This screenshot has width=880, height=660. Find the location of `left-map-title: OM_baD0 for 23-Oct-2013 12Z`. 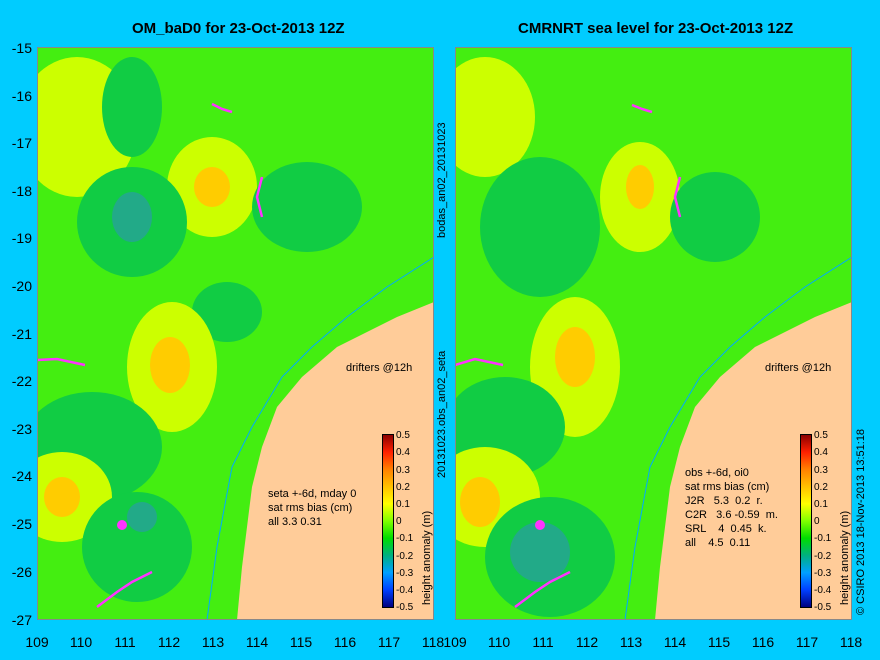

left-map-title: OM_baD0 for 23-Oct-2013 12Z is located at coordinates (238, 28).